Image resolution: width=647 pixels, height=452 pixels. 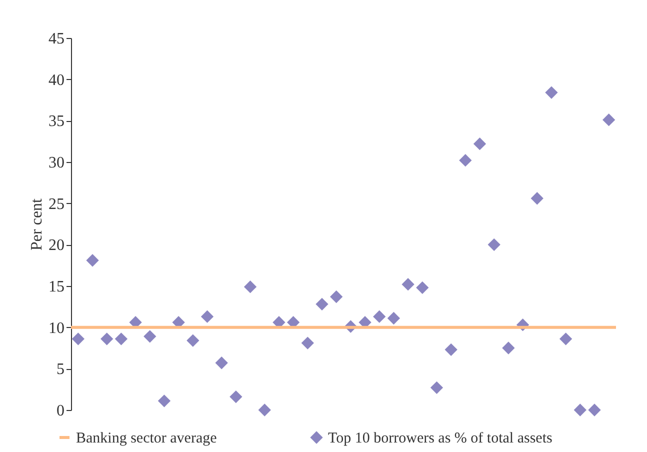 What do you see at coordinates (147, 438) in the screenshot?
I see `legend-label: Banking sector average` at bounding box center [147, 438].